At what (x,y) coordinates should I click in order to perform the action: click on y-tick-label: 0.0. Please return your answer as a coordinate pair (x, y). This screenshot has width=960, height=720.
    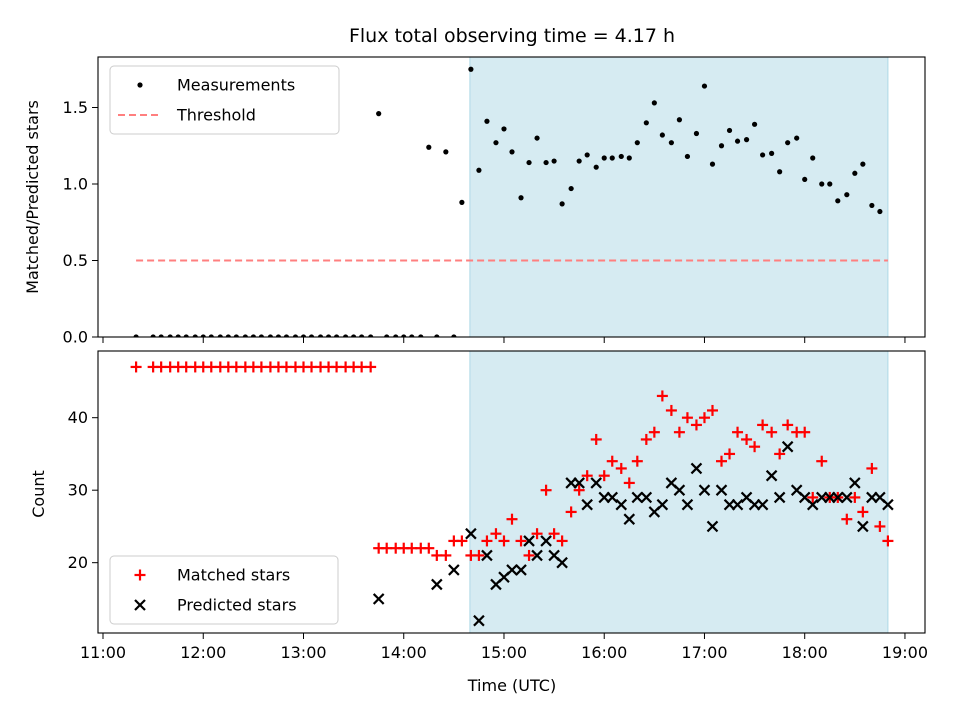
    Looking at the image, I should click on (75, 337).